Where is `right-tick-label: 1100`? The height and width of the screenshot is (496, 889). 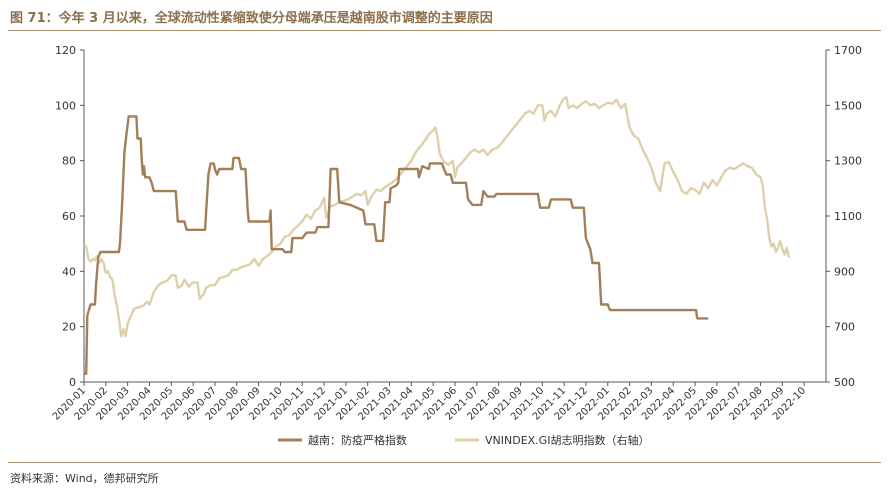
right-tick-label: 1100 is located at coordinates (848, 216).